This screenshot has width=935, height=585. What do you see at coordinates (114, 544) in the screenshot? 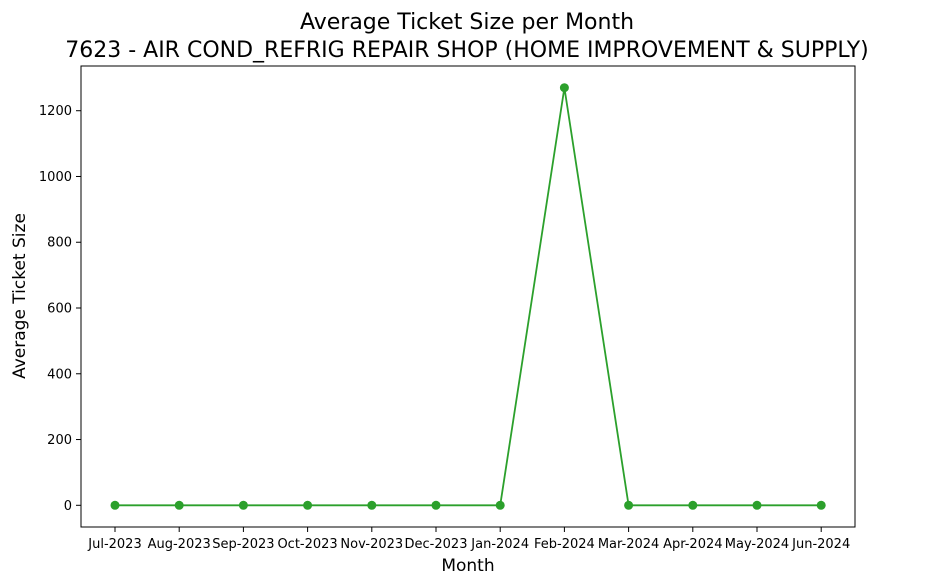
I see `x-tick-label: Jul-2023` at bounding box center [114, 544].